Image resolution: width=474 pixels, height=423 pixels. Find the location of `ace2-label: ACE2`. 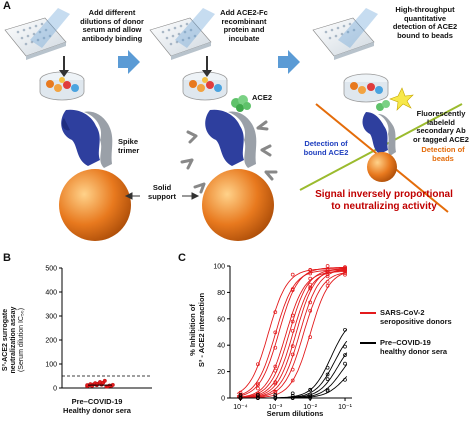

ace2-label: ACE2 is located at coordinates (262, 97).